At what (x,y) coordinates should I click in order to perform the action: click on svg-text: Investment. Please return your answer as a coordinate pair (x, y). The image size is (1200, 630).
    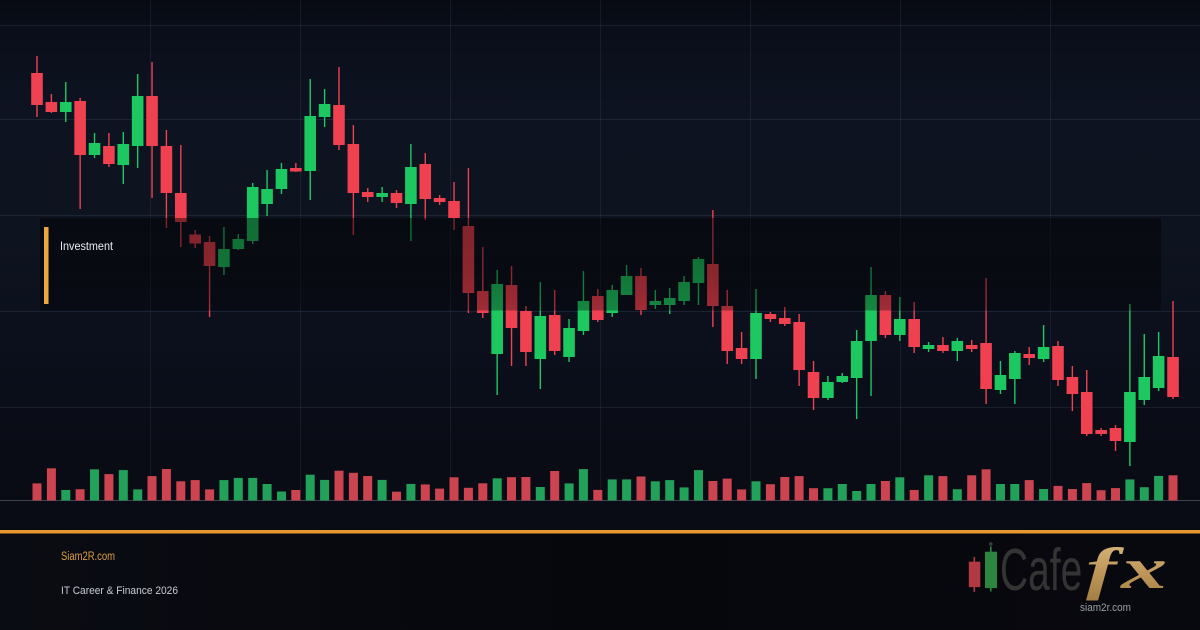
    Looking at the image, I should click on (87, 246).